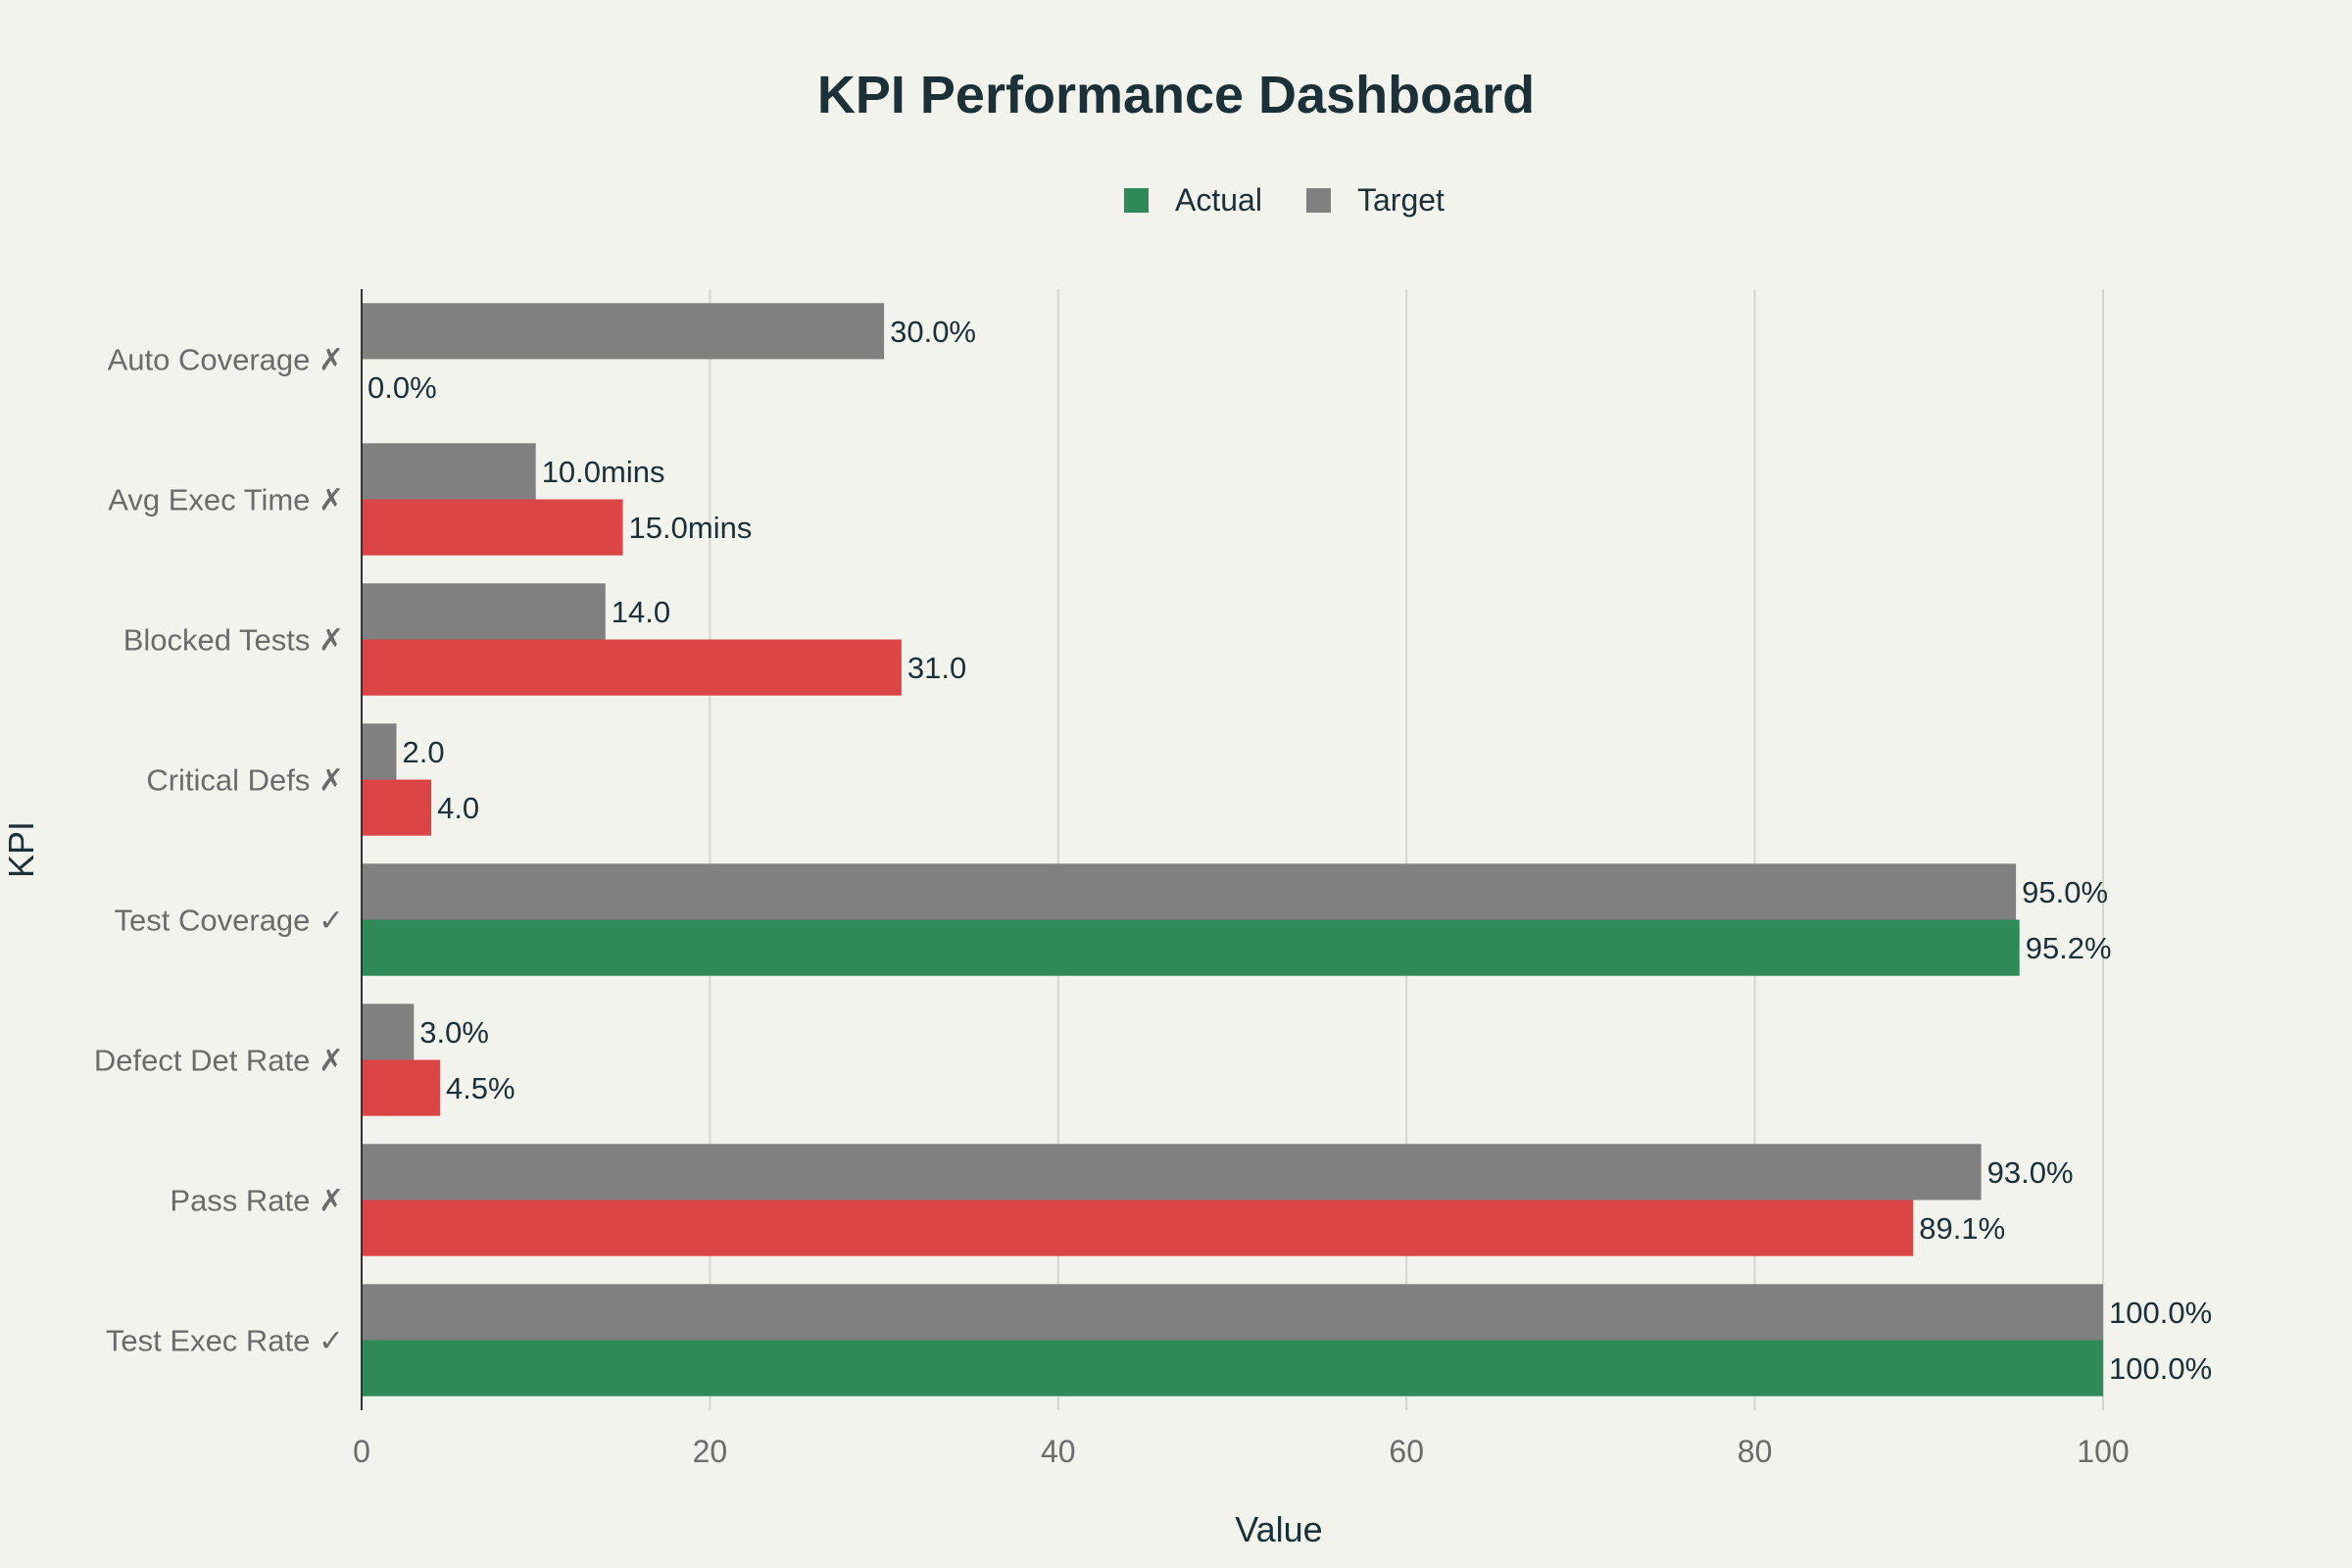 The height and width of the screenshot is (1568, 2352). I want to click on actual-data-label: 15.0mins, so click(691, 528).